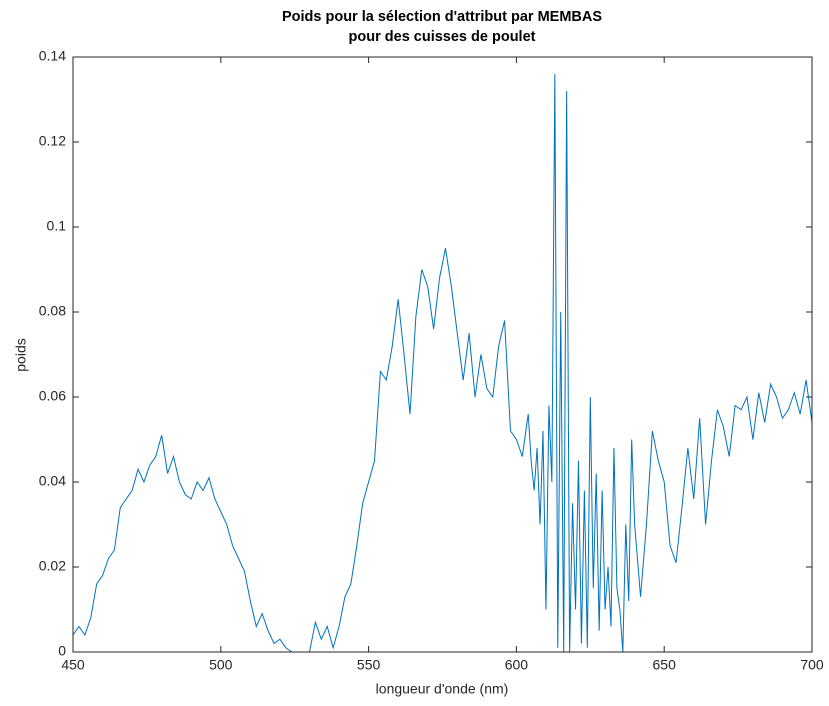  Describe the element at coordinates (369, 665) in the screenshot. I see `x-tick-label: 550` at that location.